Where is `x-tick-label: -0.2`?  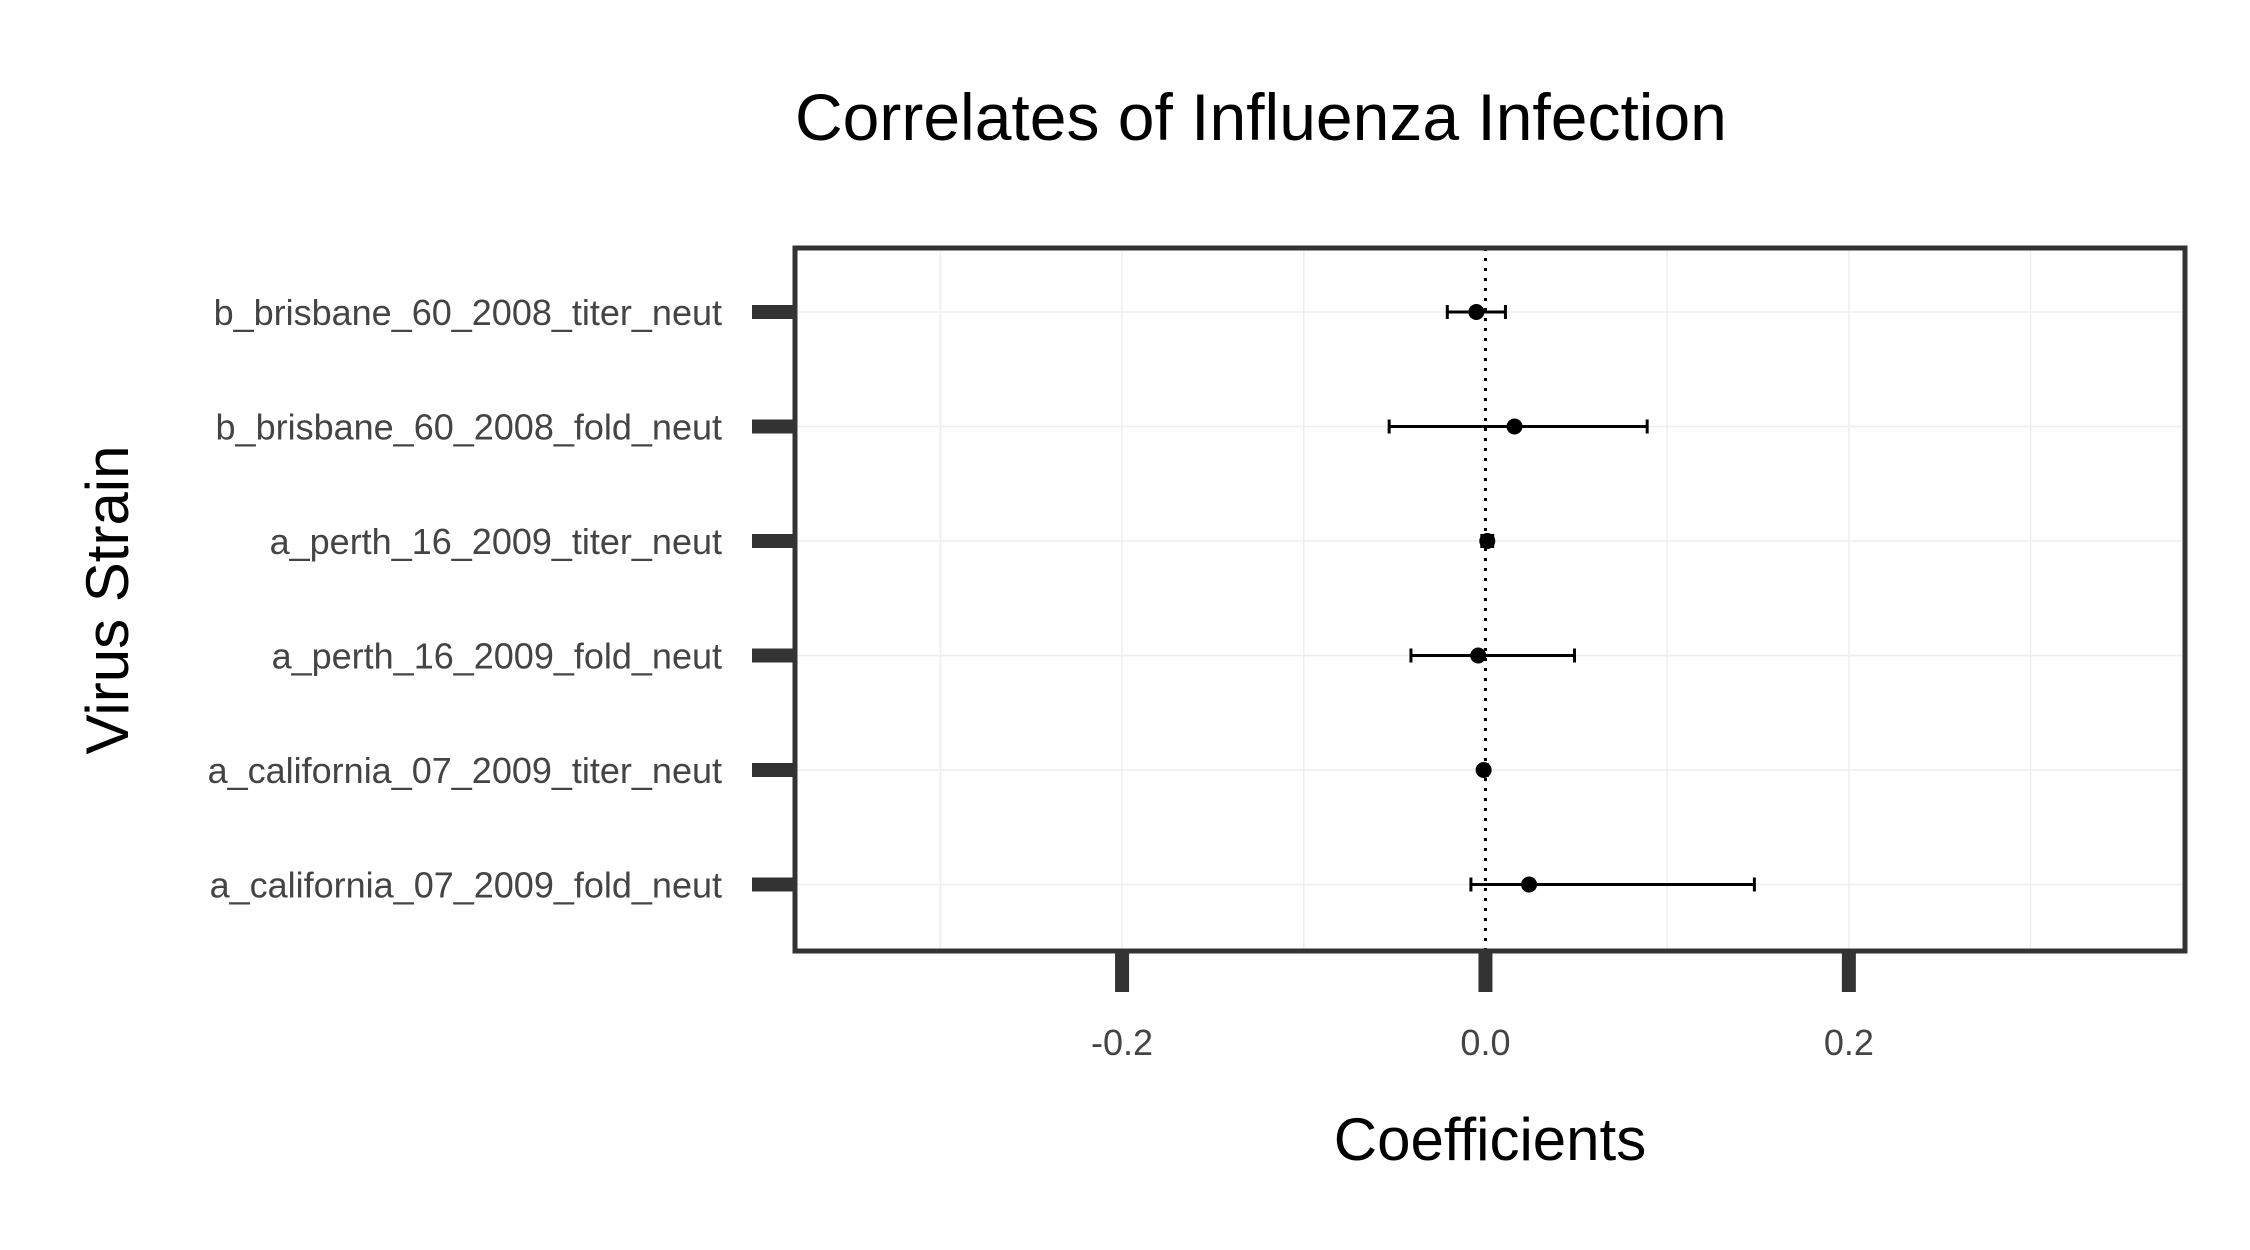 x-tick-label: -0.2 is located at coordinates (1122, 1042).